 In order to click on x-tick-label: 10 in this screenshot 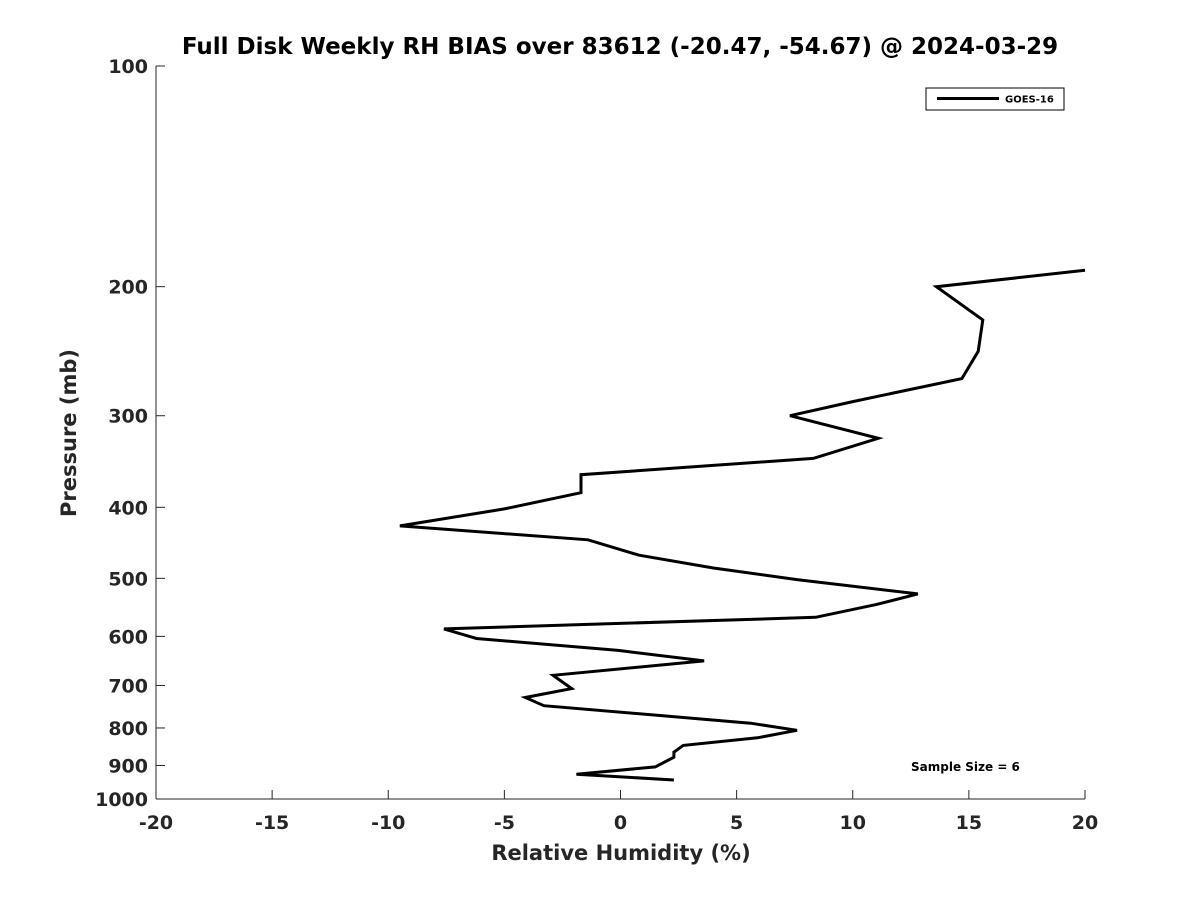, I will do `click(853, 823)`.